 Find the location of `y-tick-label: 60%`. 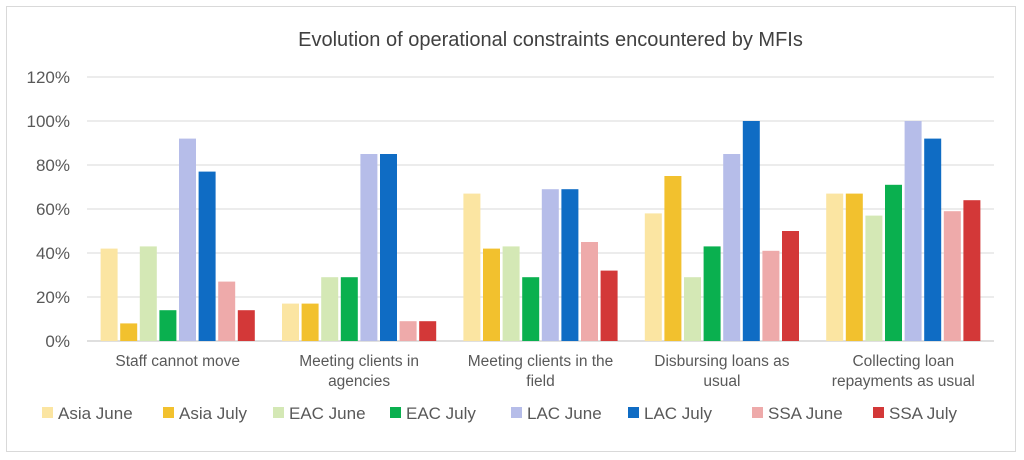

y-tick-label: 60% is located at coordinates (53, 209).